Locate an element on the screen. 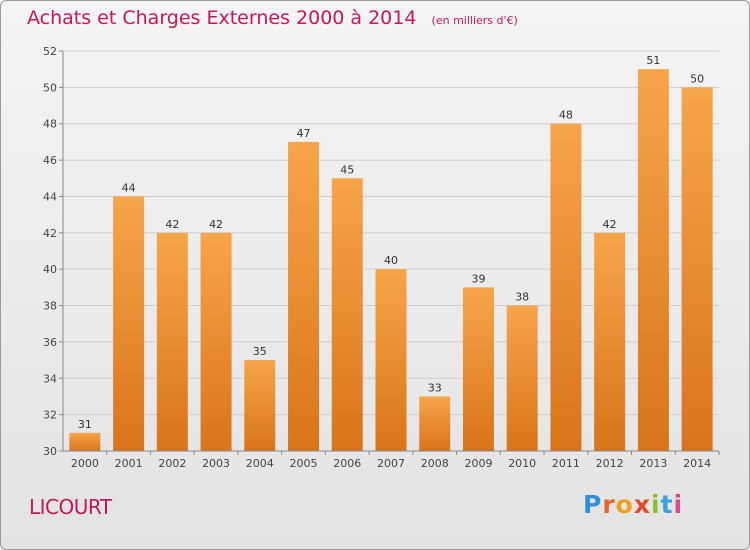 This screenshot has height=550, width=750. y-tick-label: 38 is located at coordinates (50, 306).